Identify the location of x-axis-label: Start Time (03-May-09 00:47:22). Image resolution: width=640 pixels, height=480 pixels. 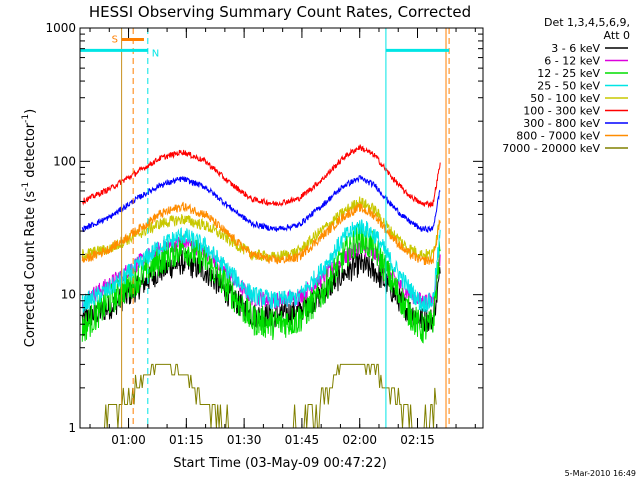
(280, 463).